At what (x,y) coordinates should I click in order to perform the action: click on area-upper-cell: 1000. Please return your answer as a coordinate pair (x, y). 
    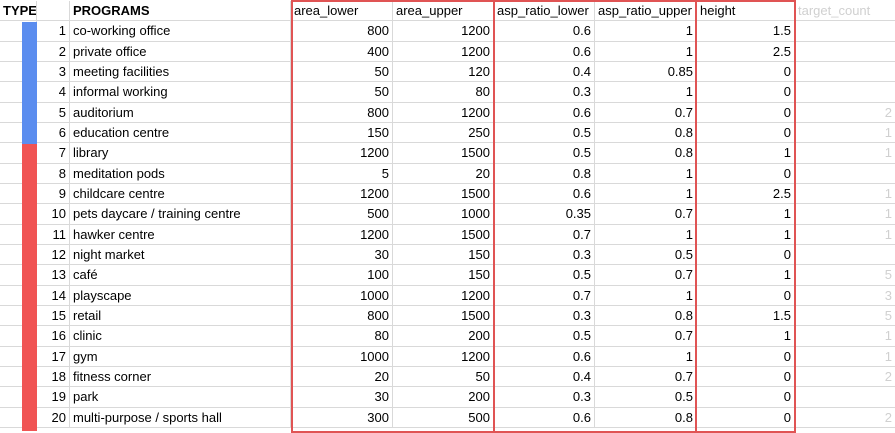
    Looking at the image, I should click on (443, 214).